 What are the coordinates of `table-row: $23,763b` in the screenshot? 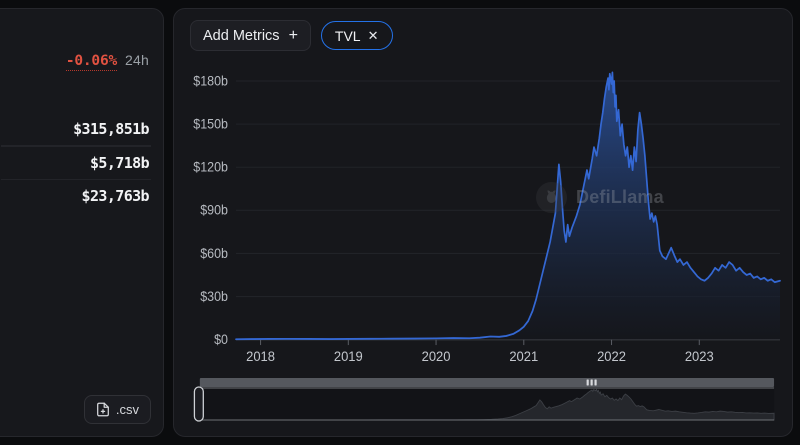 It's located at (76, 195).